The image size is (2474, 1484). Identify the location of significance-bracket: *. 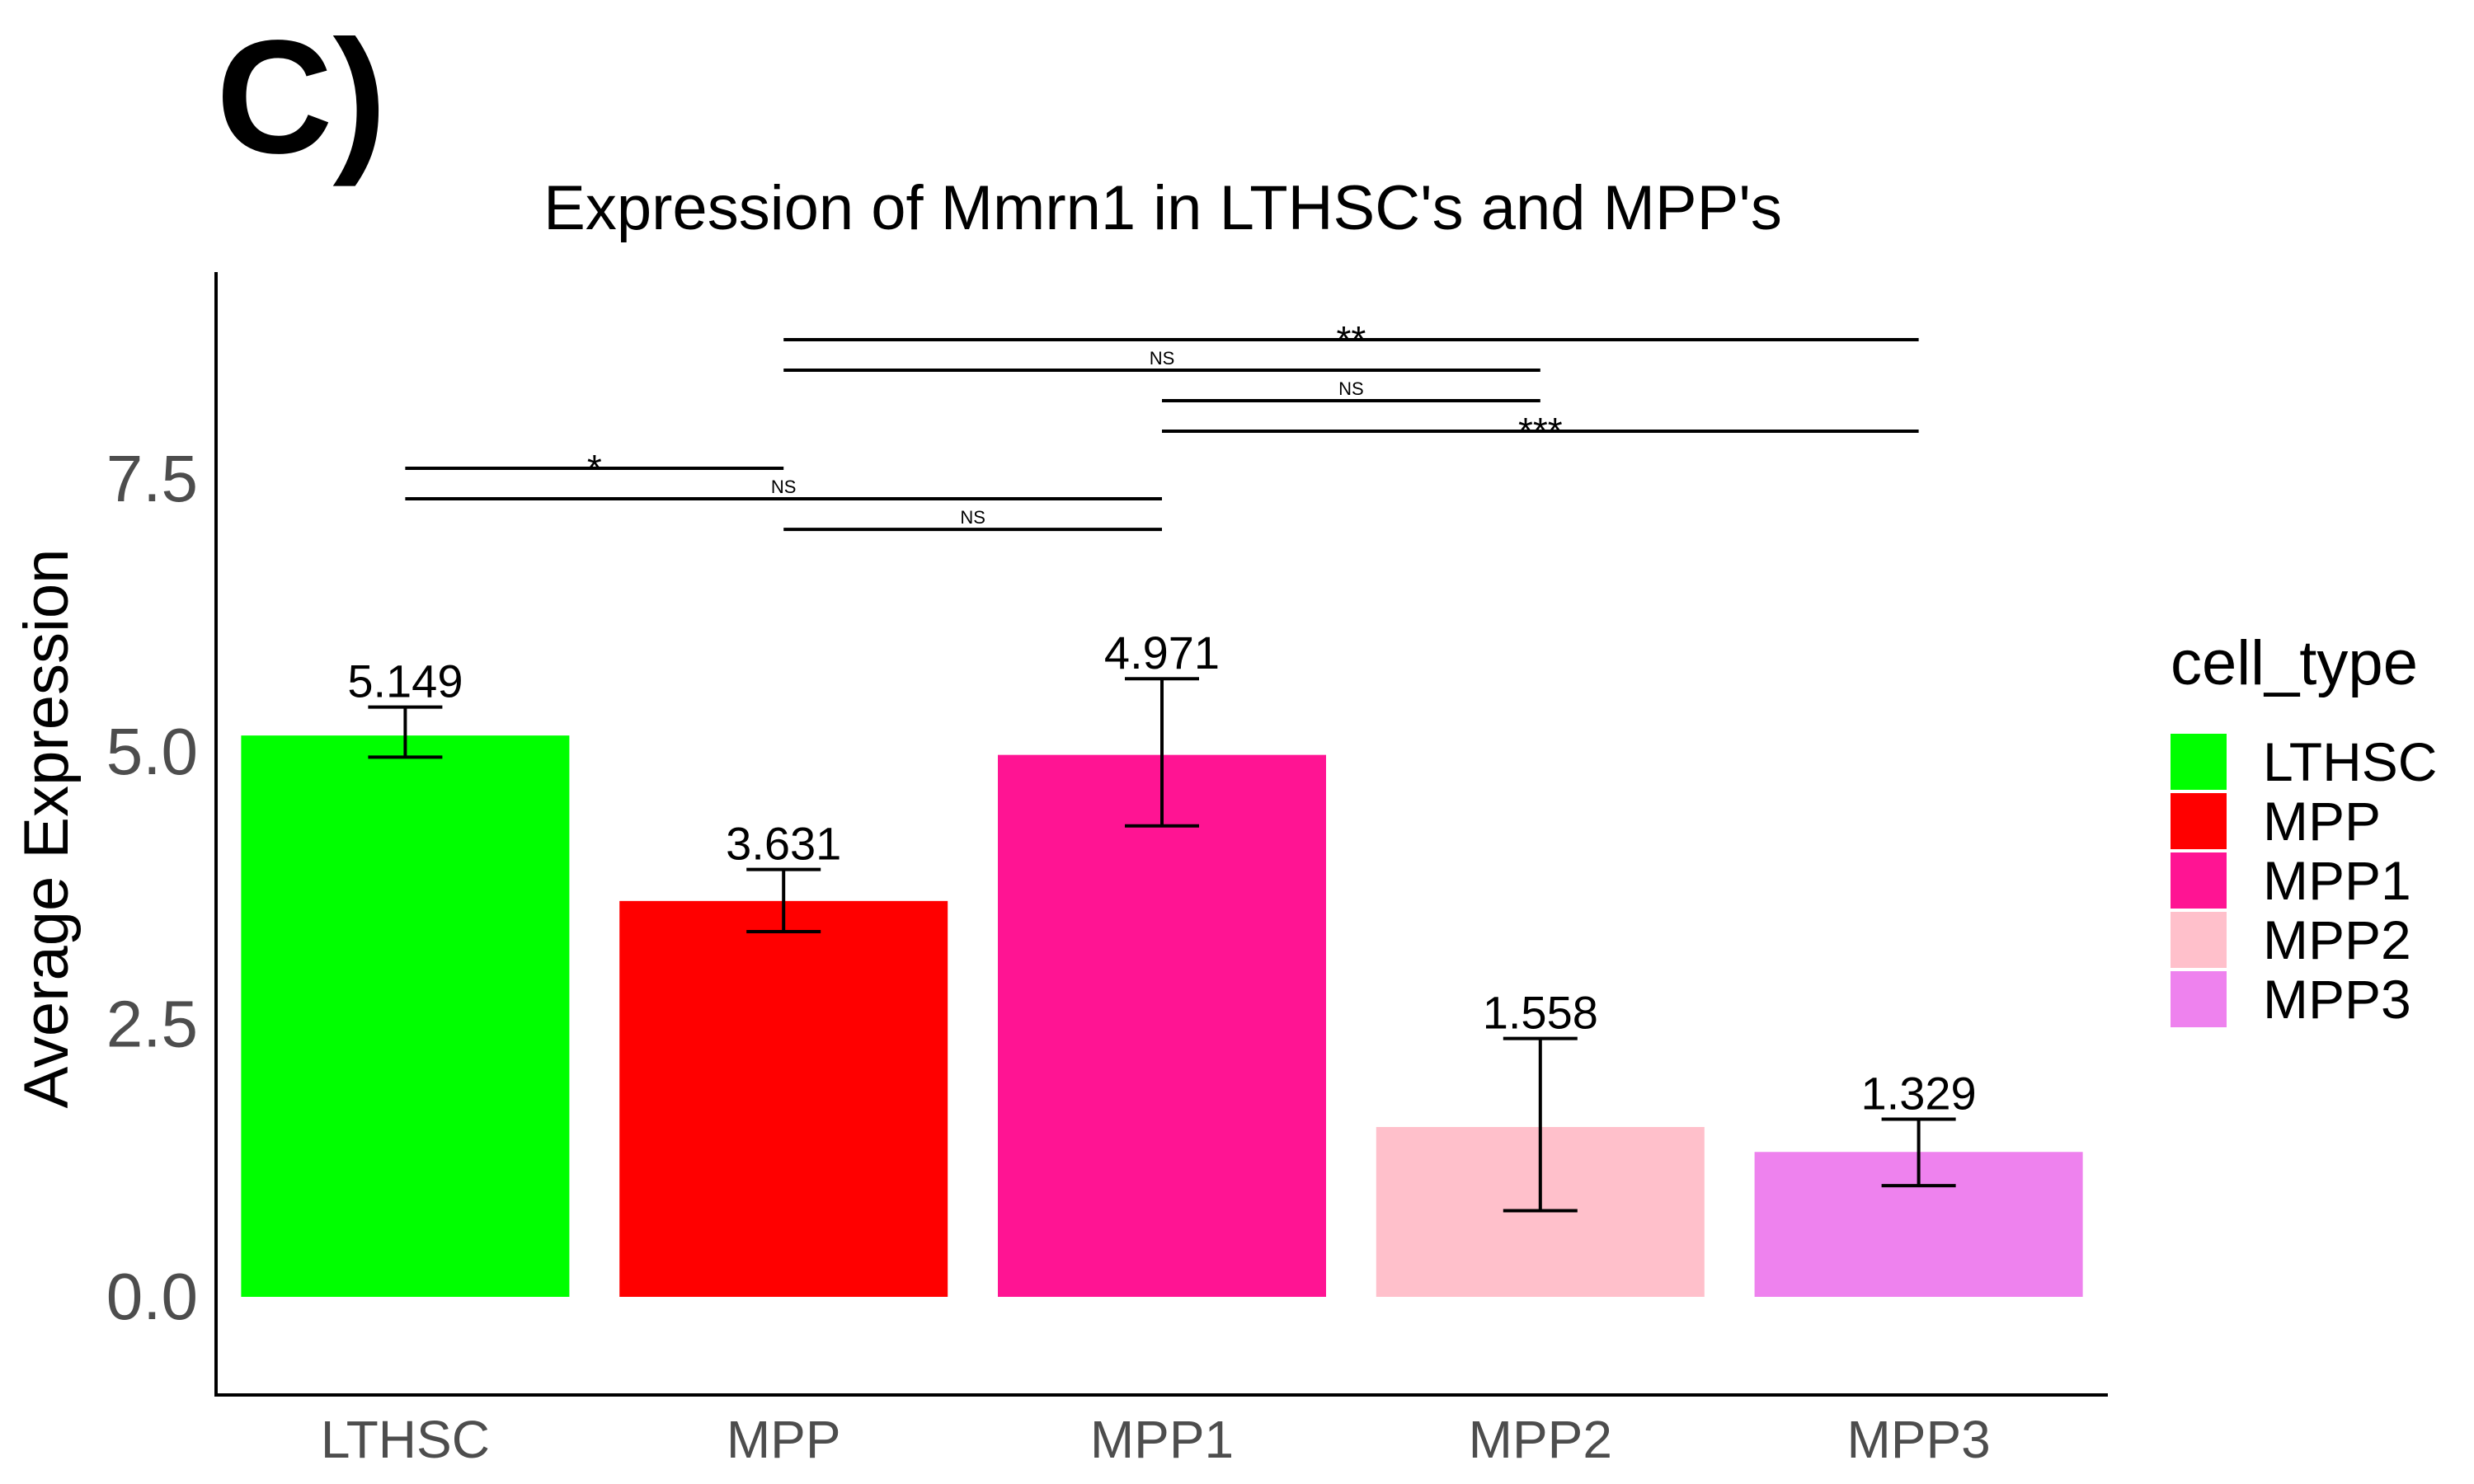
(594, 468).